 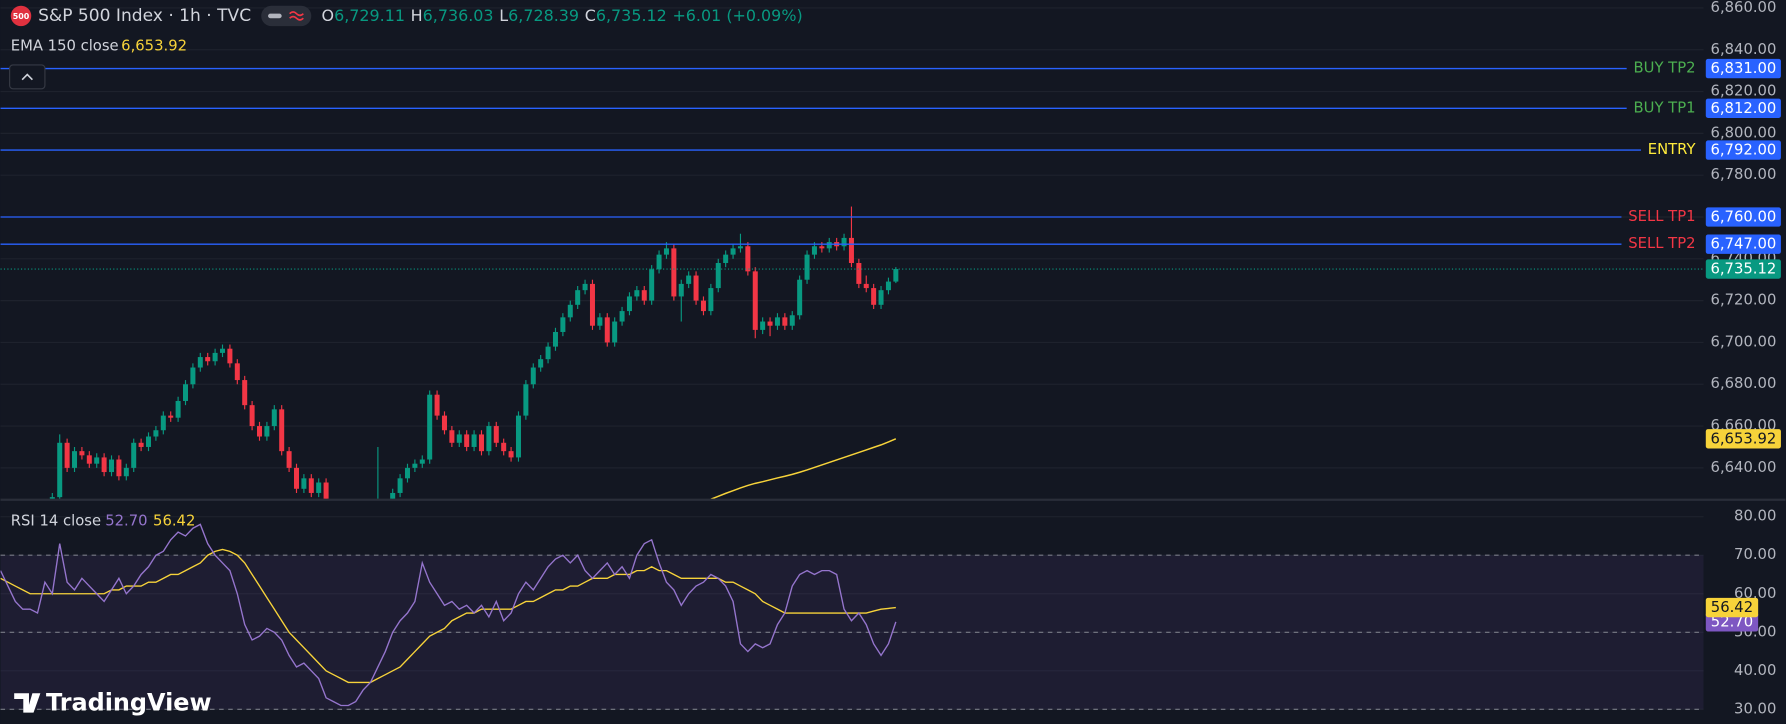 I want to click on watermark-logo, so click(x=27, y=703).